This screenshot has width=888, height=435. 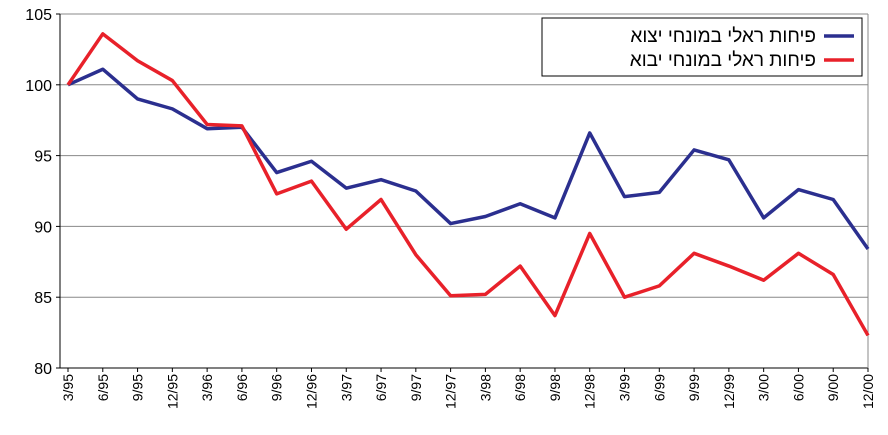 I want to click on legend-label: פיחות ראלי במונחי יצוא, so click(x=723, y=36).